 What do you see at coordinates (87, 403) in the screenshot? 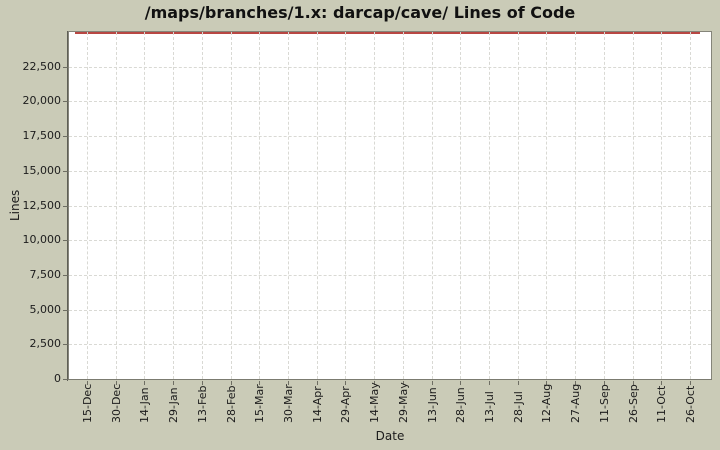
I see `x-tick-label: 15-Dec` at bounding box center [87, 403].